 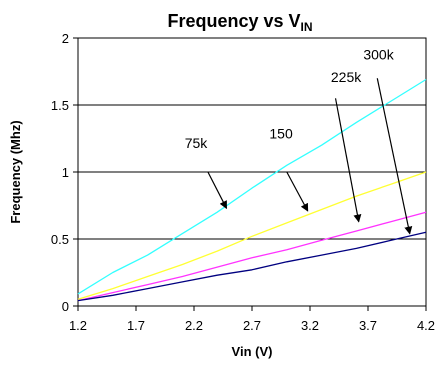 What do you see at coordinates (426, 325) in the screenshot?
I see `x-tick-label: 4.2` at bounding box center [426, 325].